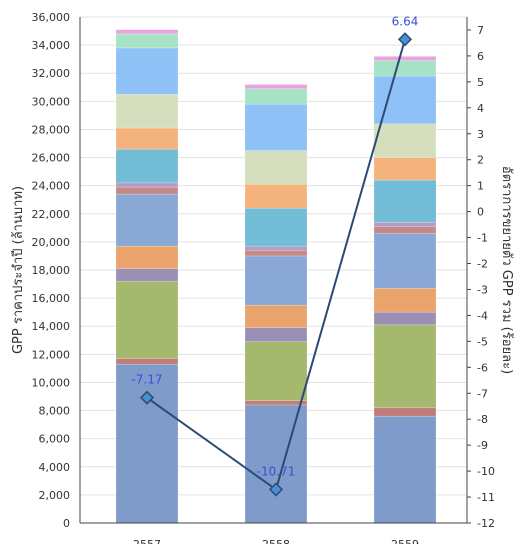 The width and height of the screenshot is (515, 544). What do you see at coordinates (482, 289) in the screenshot?
I see `right-tick-label: -3` at bounding box center [482, 289].